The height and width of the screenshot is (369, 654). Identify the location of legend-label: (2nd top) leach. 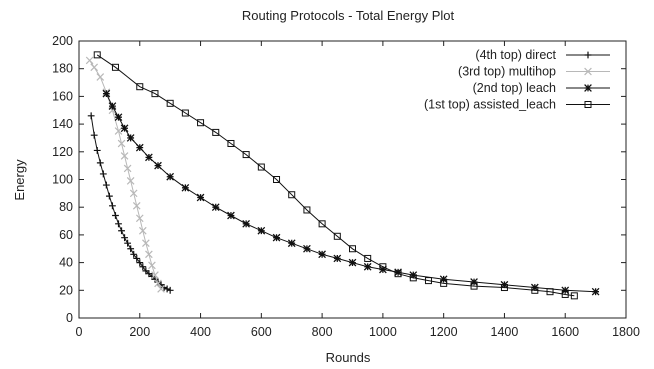
(514, 88).